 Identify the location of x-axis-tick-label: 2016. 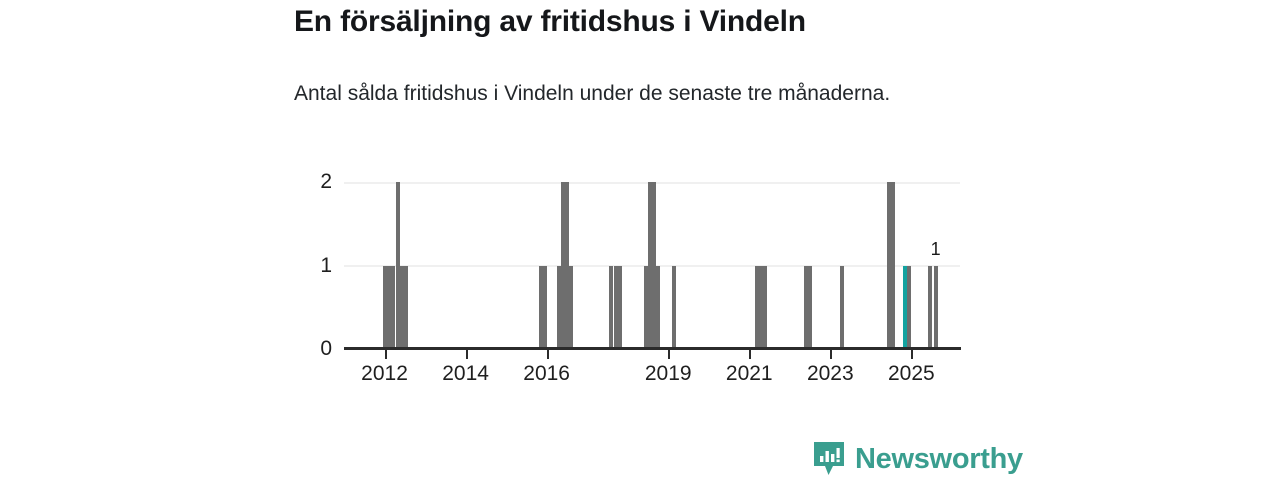
(546, 373).